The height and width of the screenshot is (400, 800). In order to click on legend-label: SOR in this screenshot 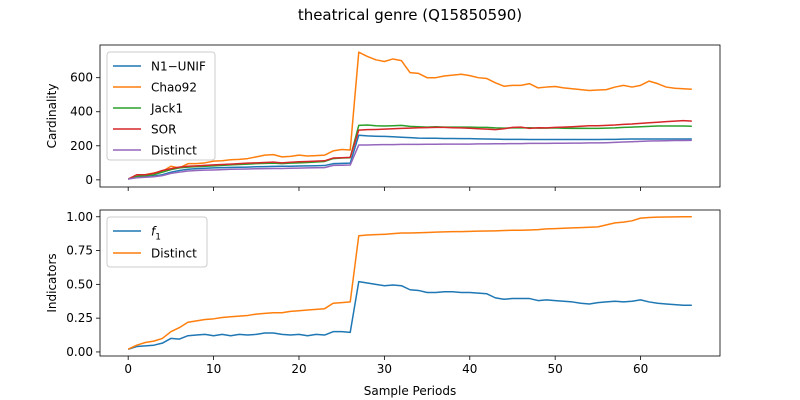, I will do `click(163, 130)`.